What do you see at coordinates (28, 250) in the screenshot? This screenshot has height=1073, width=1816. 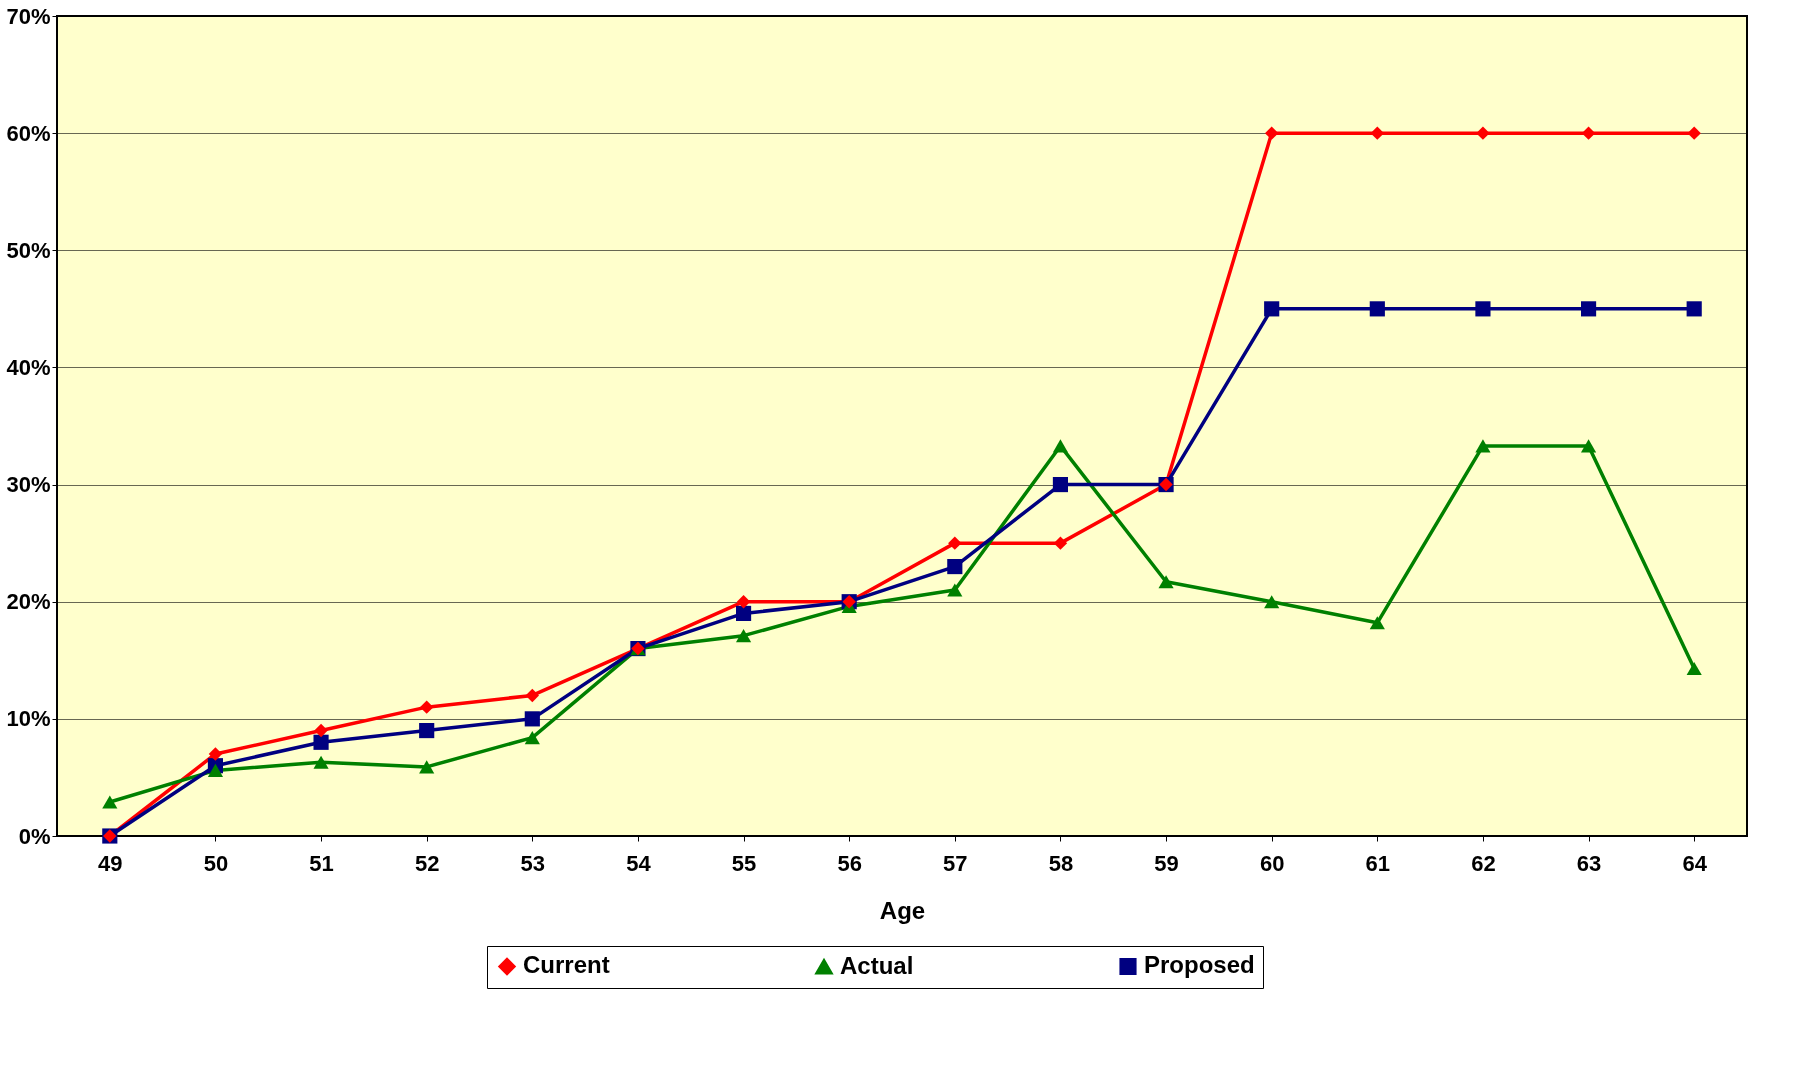 I see `y-tick-label: 50%` at bounding box center [28, 250].